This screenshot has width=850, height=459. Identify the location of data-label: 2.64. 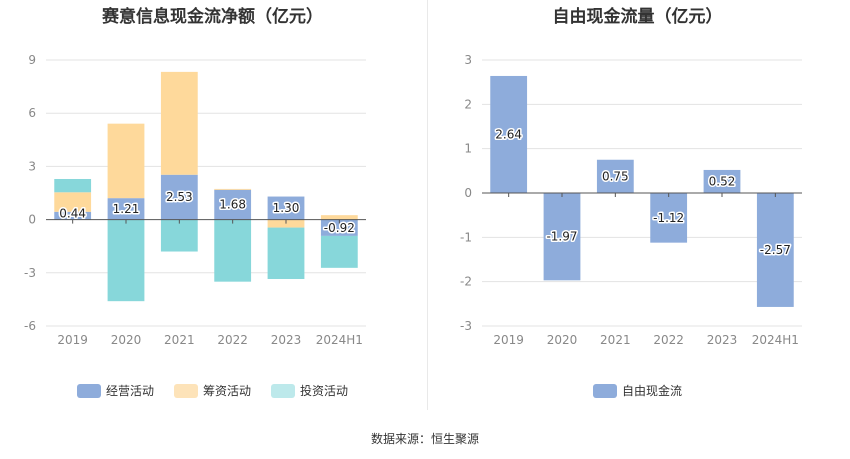
(508, 134).